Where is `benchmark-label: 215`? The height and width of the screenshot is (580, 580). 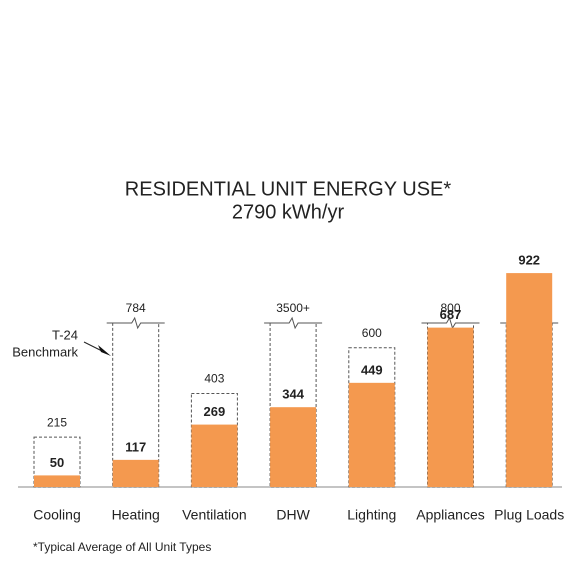
benchmark-label: 215 is located at coordinates (57, 422).